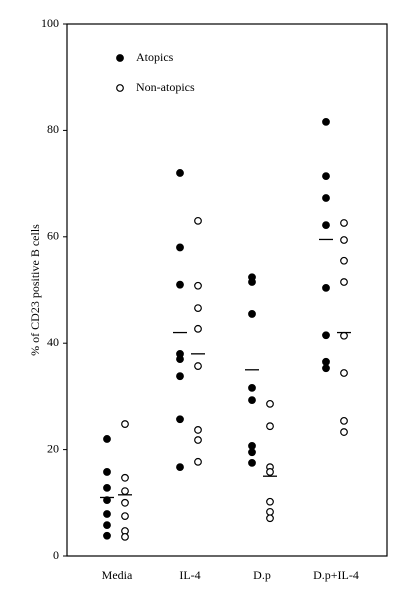 This screenshot has width=412, height=590. I want to click on x-tick-label: D.p+IL-4, so click(336, 575).